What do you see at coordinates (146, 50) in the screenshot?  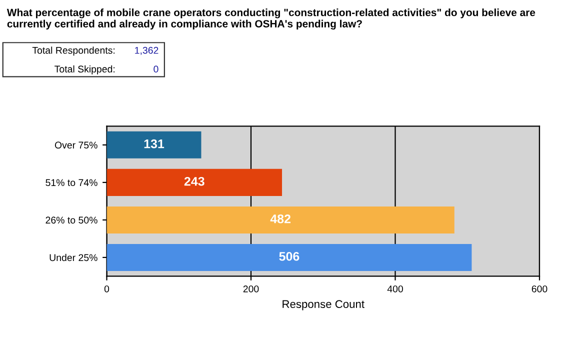 I see `text: 1,362` at bounding box center [146, 50].